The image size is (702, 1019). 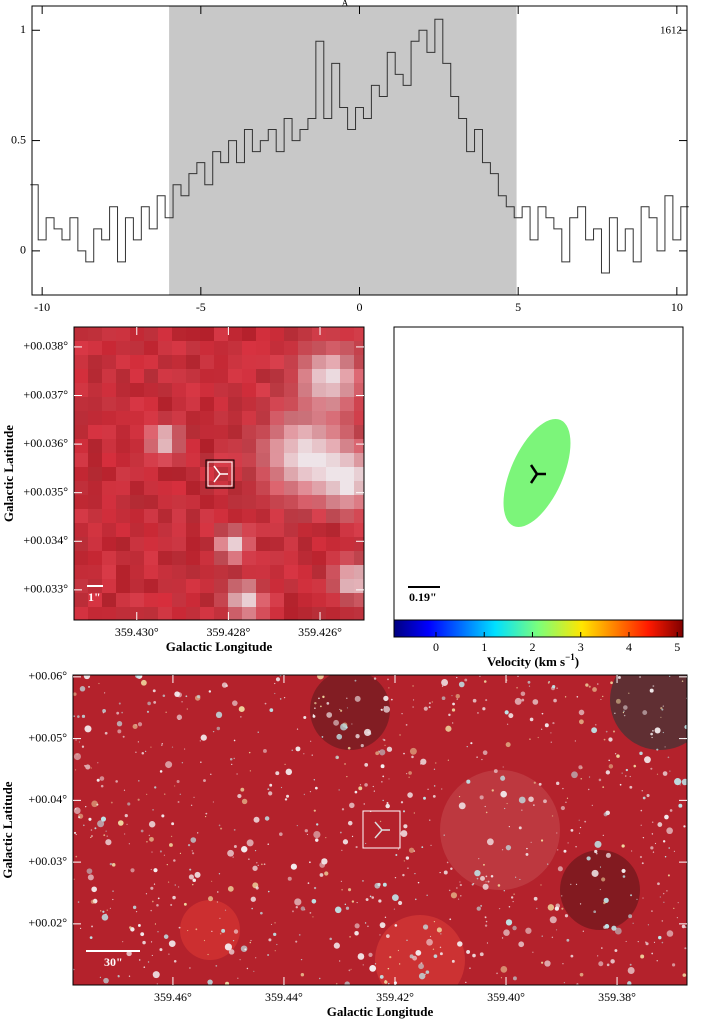 I want to click on x-tick-label: 359.46°, so click(x=173, y=997).